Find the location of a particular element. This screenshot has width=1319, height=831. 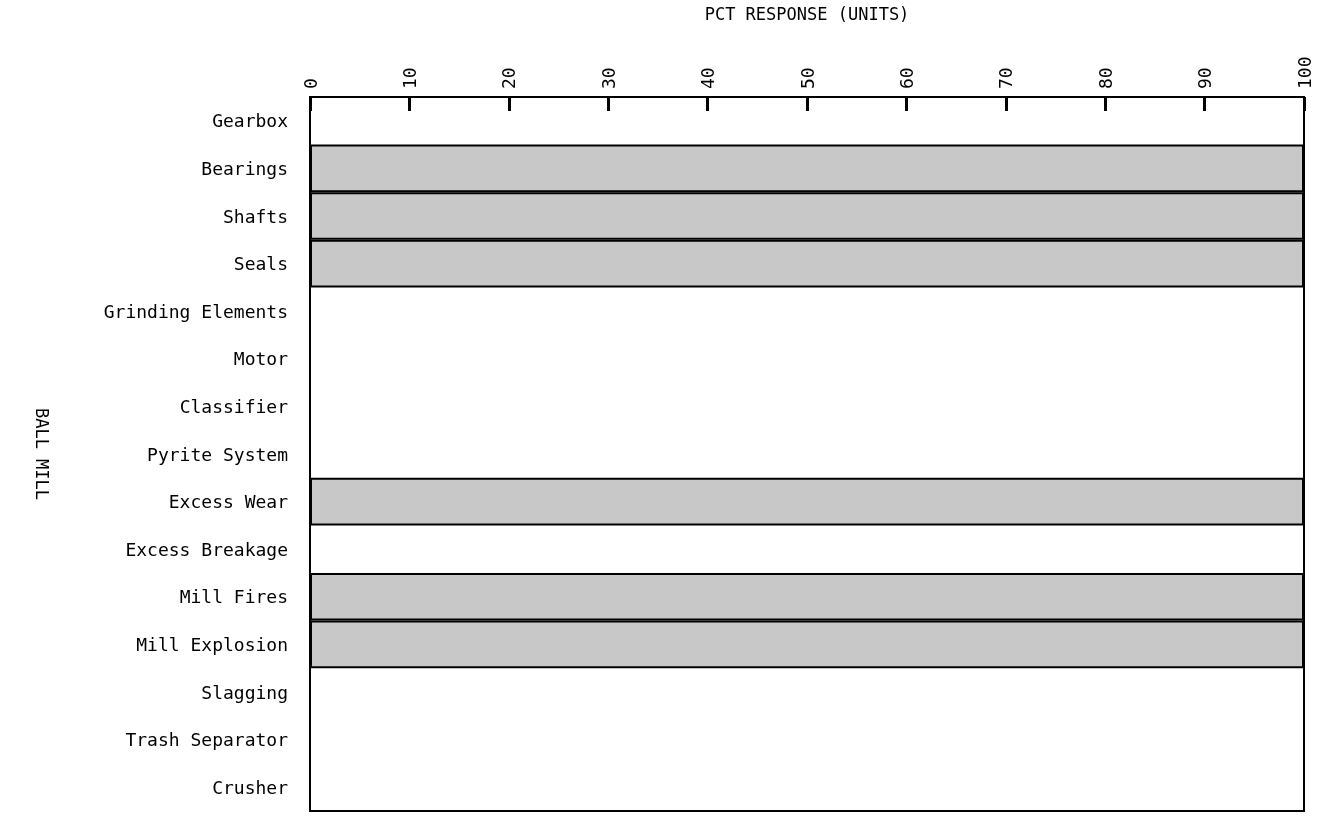

x-tick-label: 100 is located at coordinates (1304, 72).